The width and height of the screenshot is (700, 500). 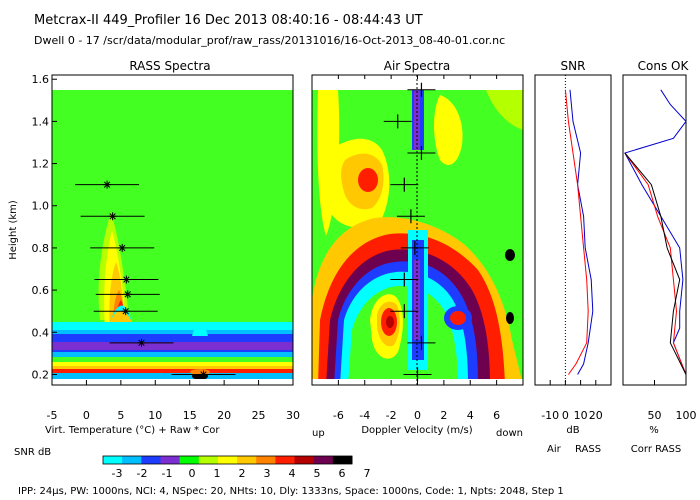 I want to click on snr-colorbar: -3 -2 -1 0 1 2 3 4 5 6 7, so click(x=236, y=467).